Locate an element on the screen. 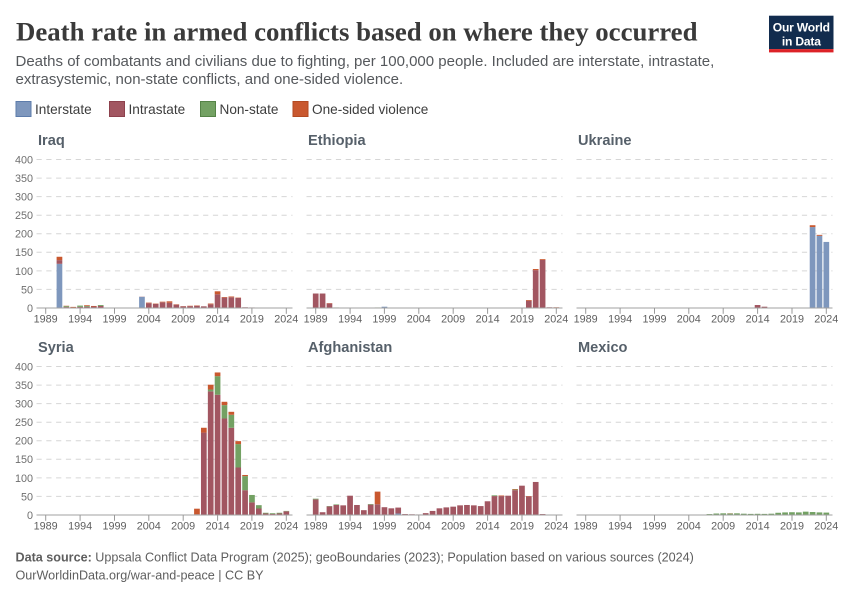  svg-text: Mexico is located at coordinates (603, 348).